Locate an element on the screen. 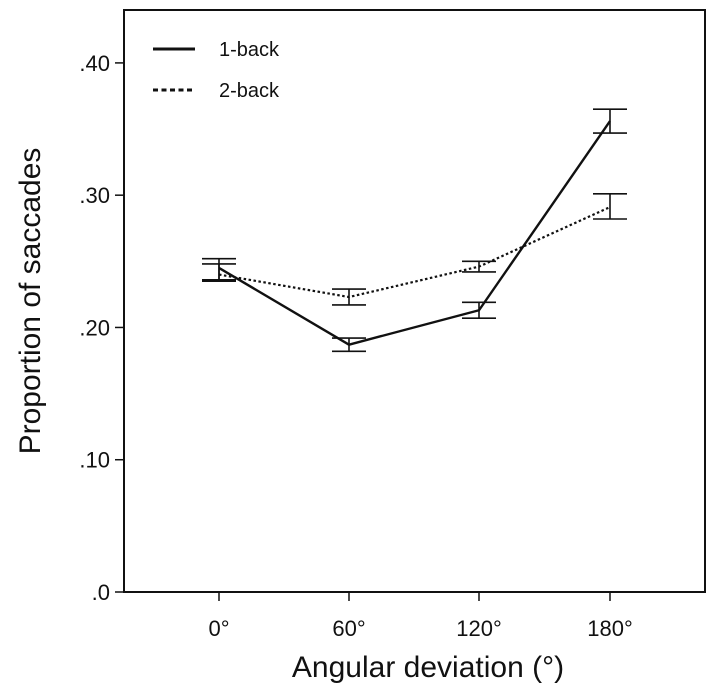  x-axis-title: Angular deviation (°) is located at coordinates (428, 667).